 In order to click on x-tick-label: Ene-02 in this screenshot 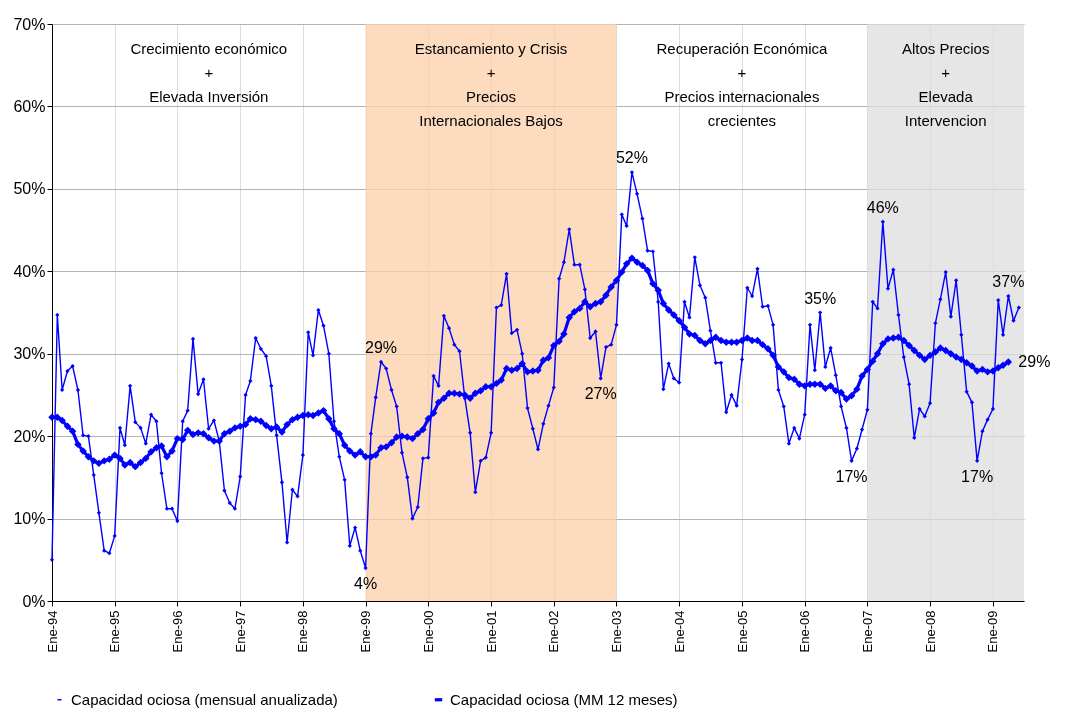, I will do `click(554, 631)`.